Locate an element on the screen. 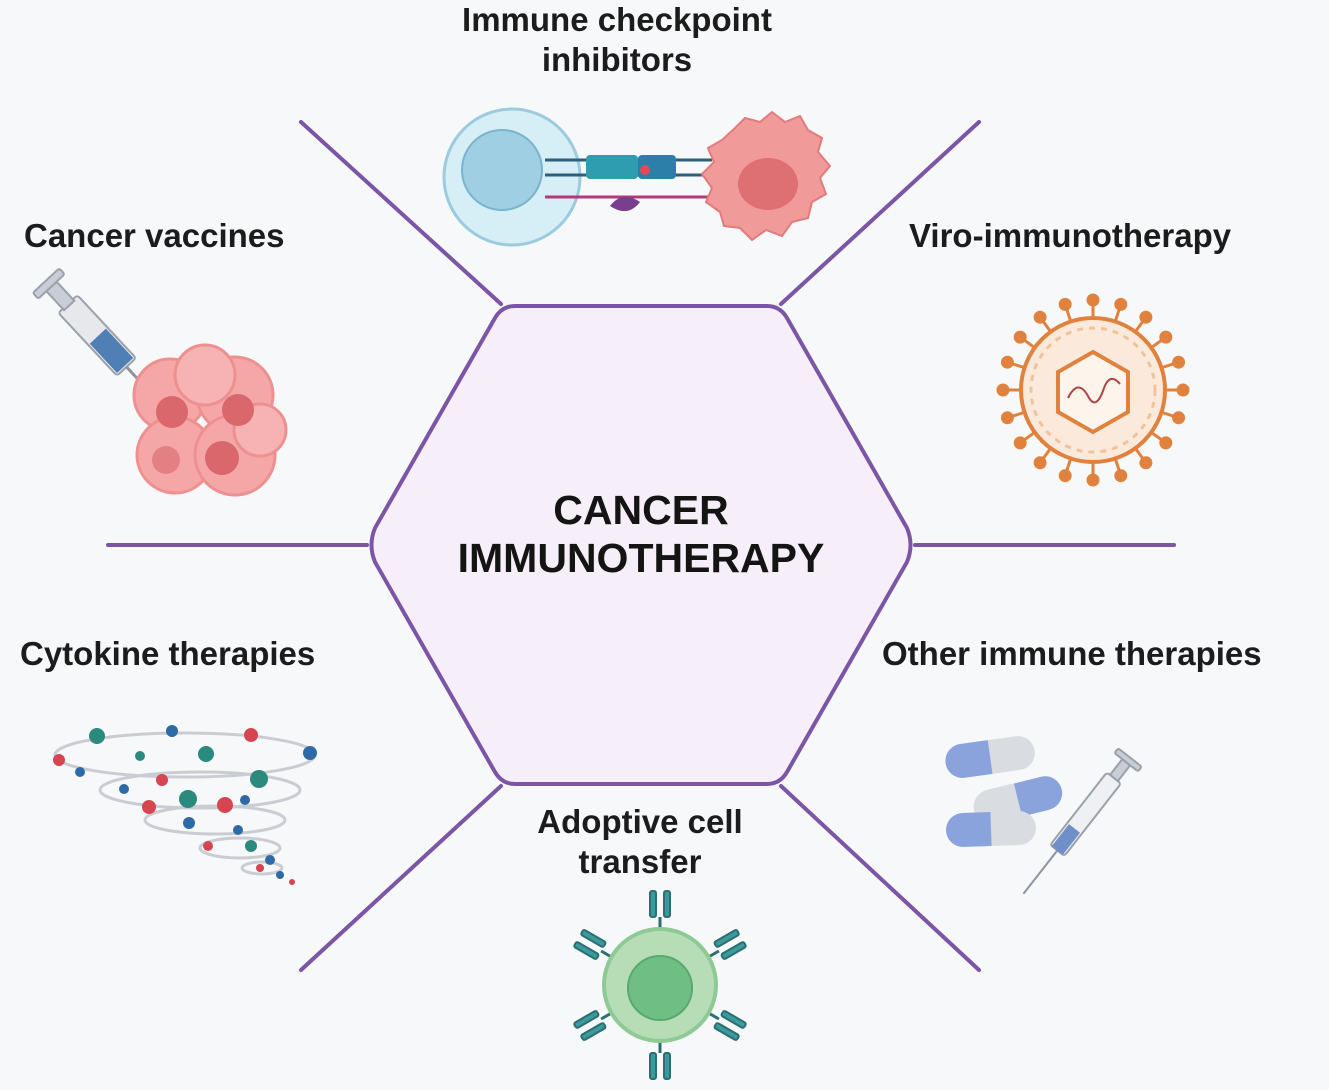  t-cell-icon is located at coordinates (660, 985).